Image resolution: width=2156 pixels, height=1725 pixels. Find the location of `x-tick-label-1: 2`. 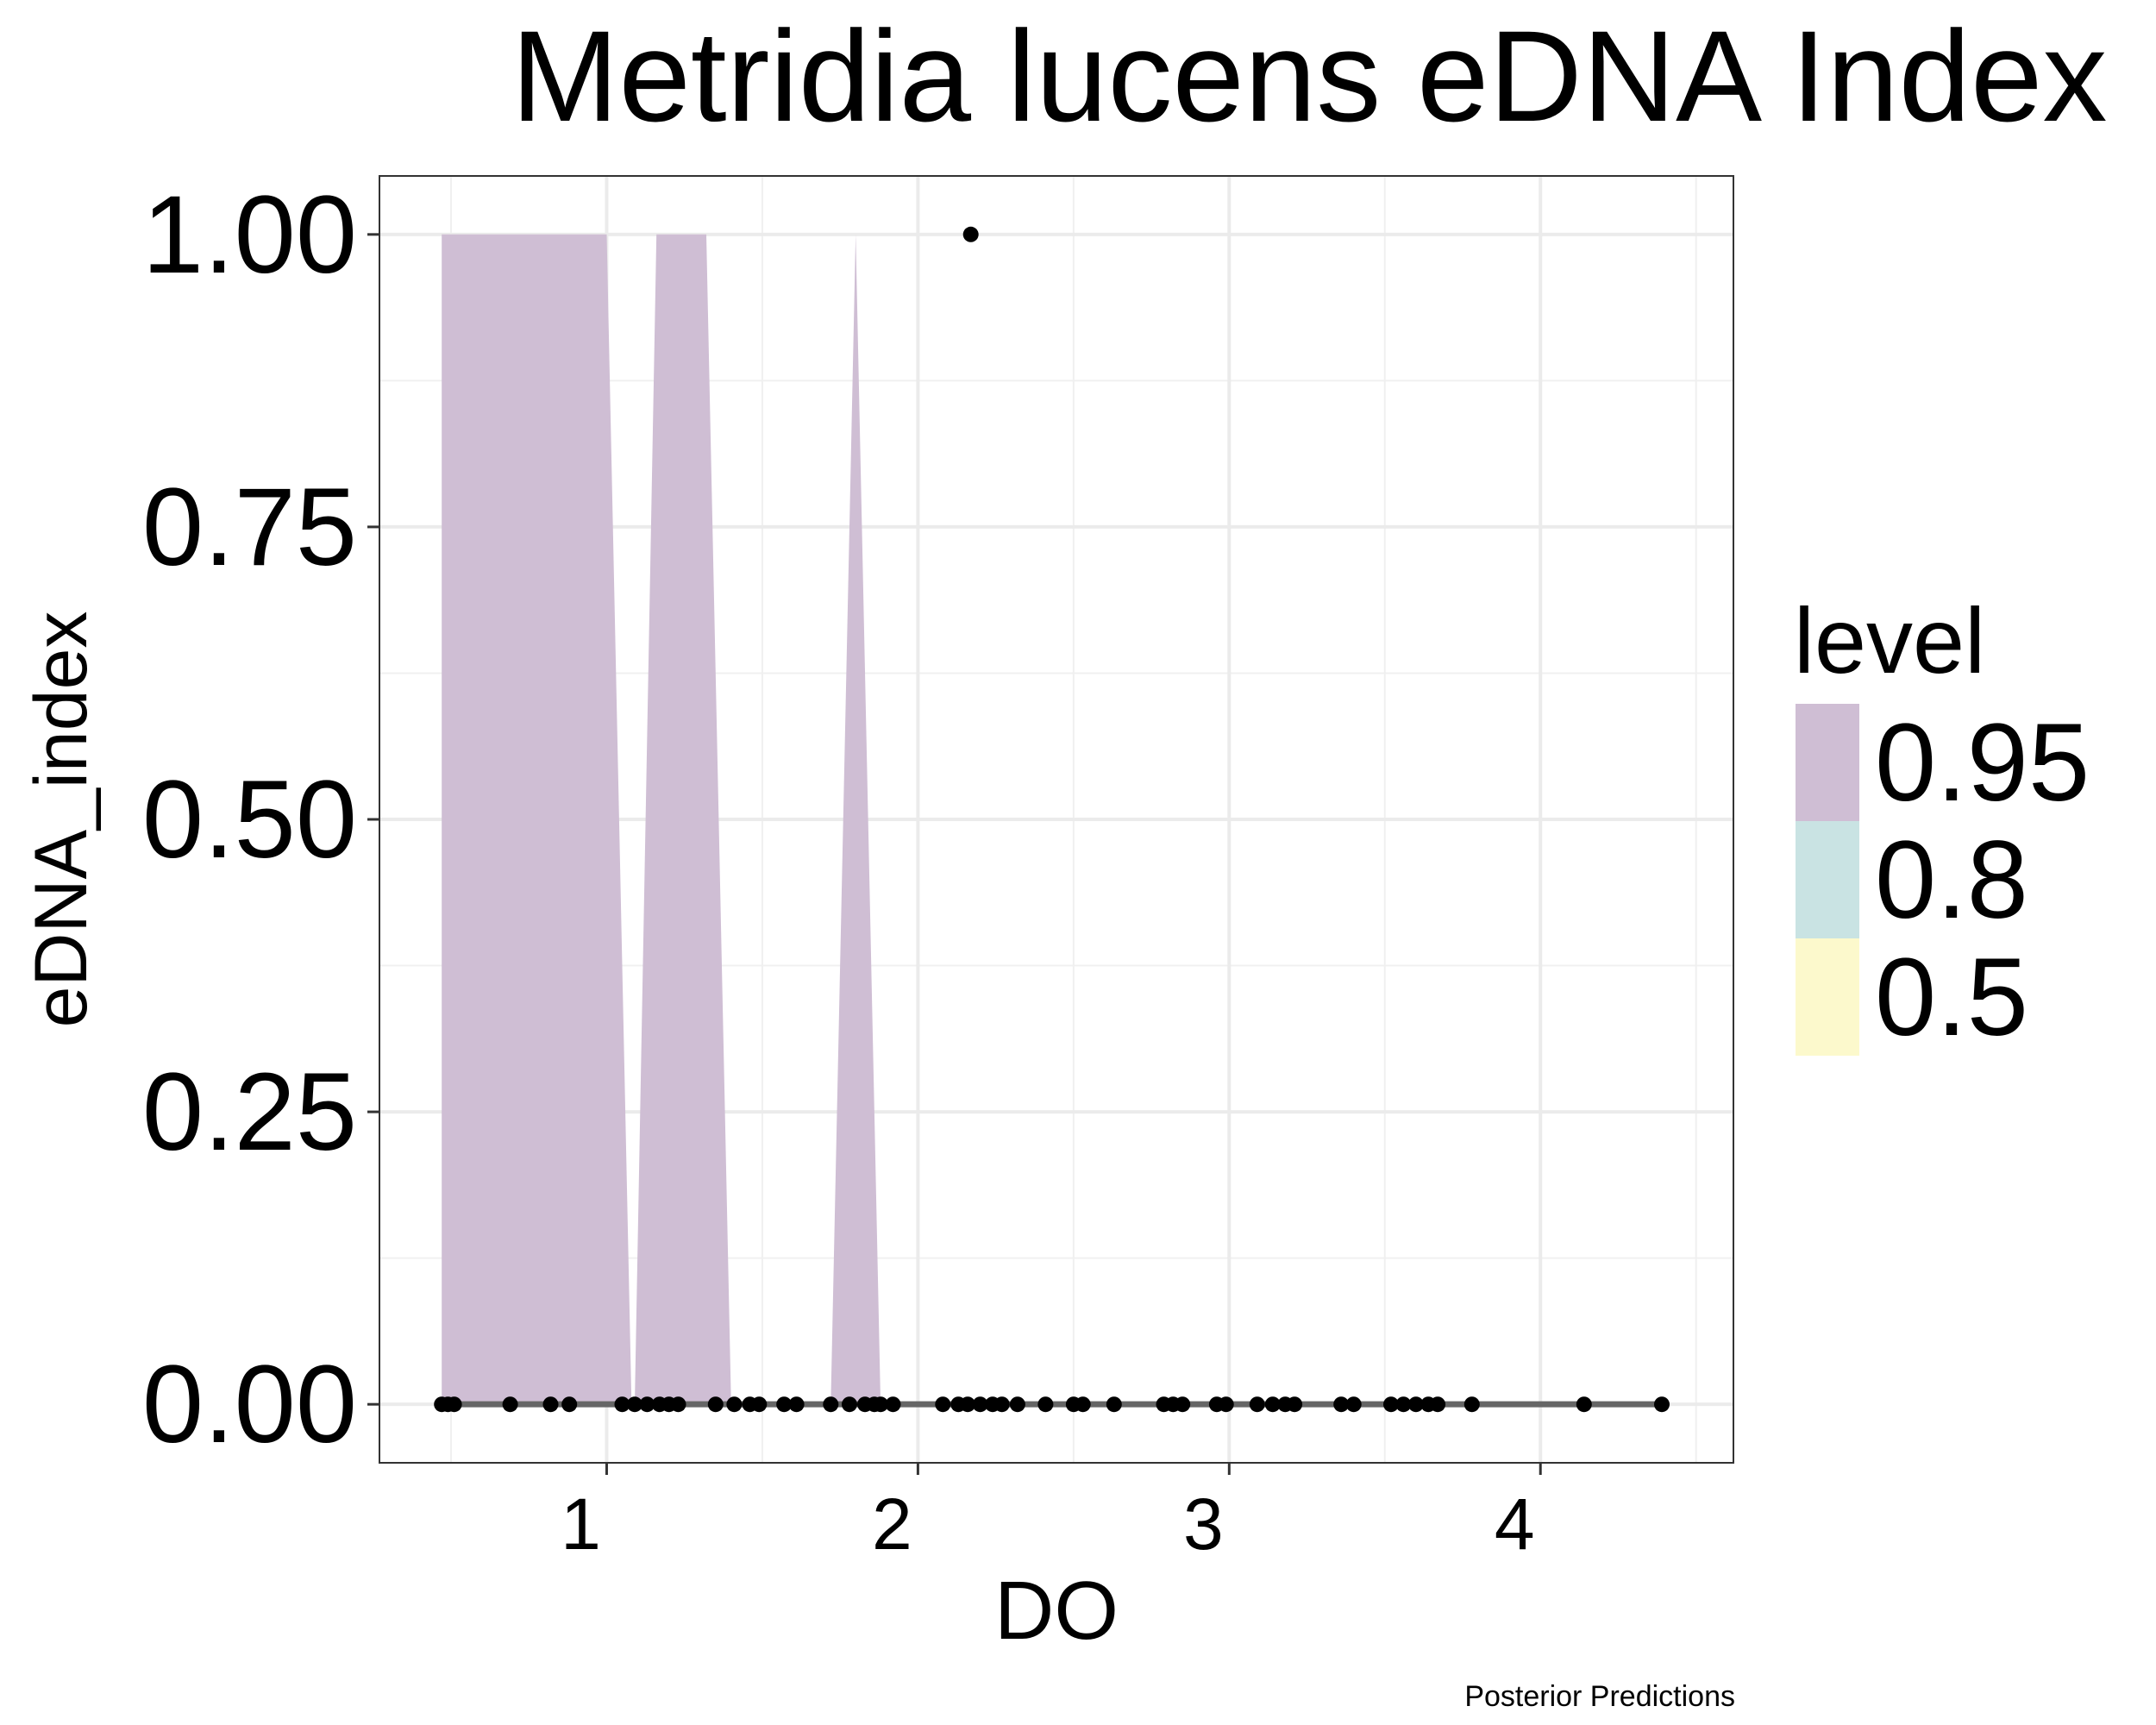

x-tick-label-1: 2 is located at coordinates (892, 1524).